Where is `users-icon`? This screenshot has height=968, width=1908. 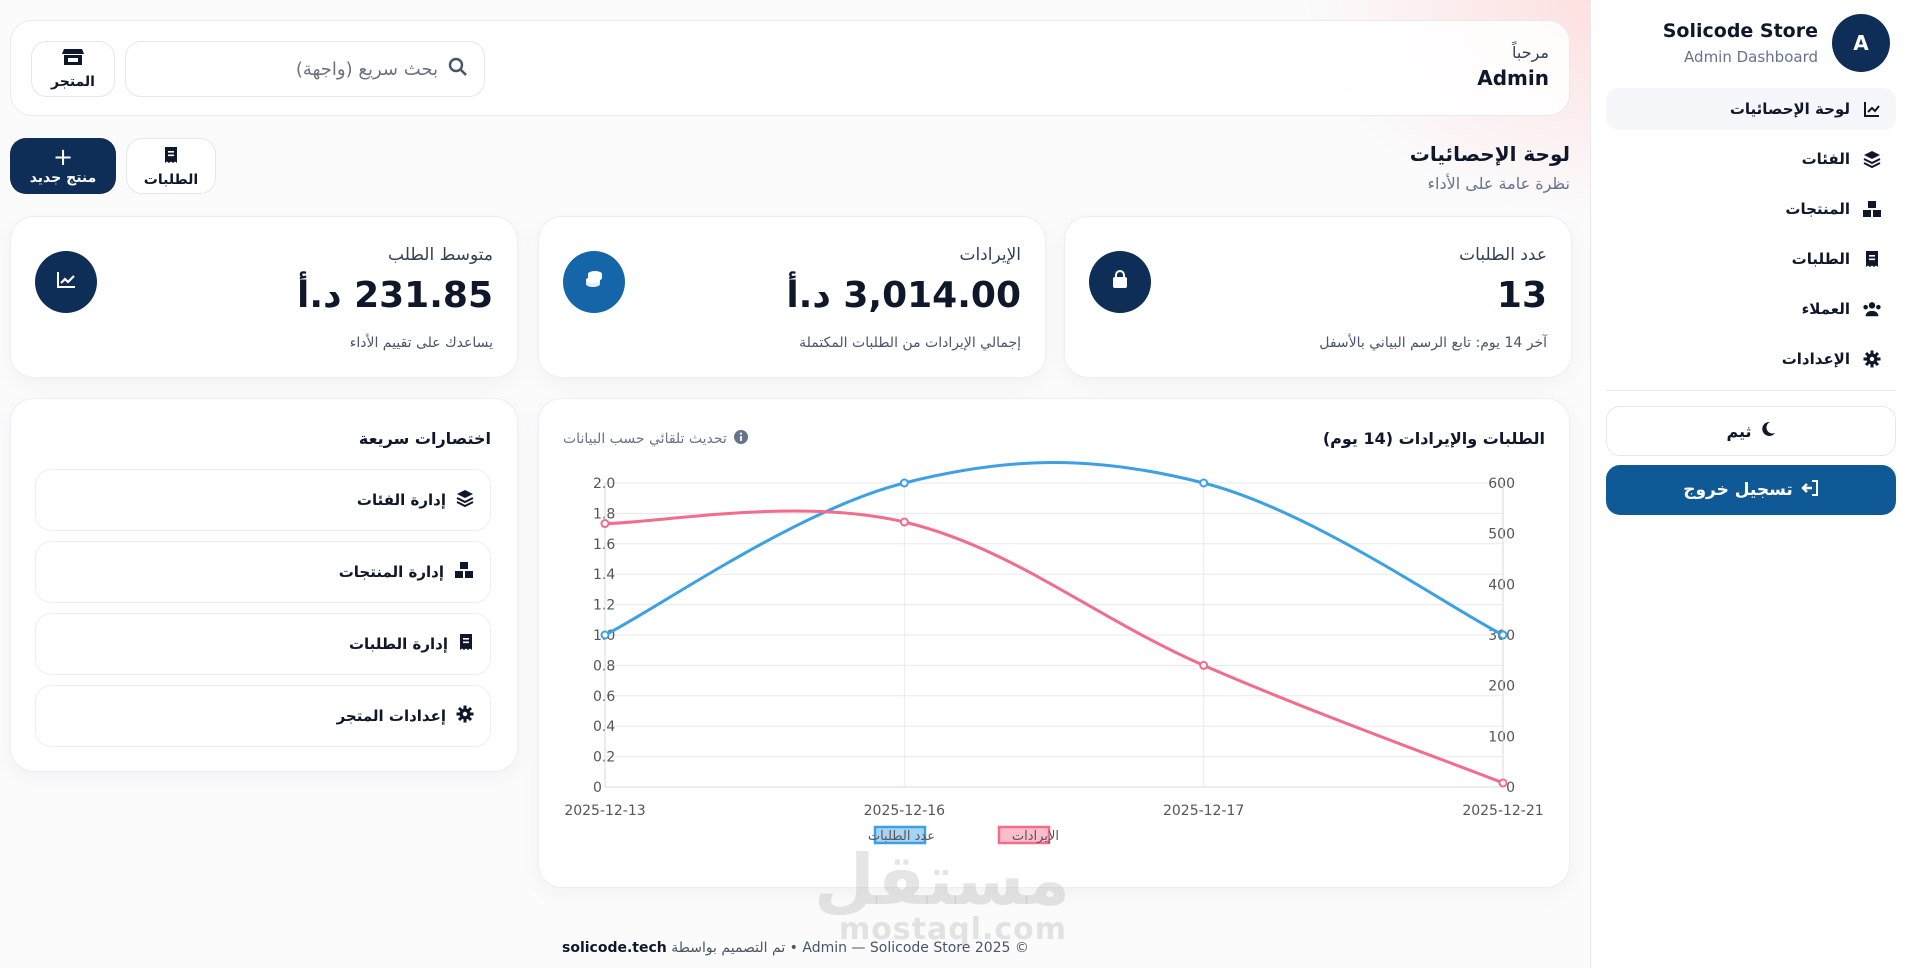
users-icon is located at coordinates (1872, 309).